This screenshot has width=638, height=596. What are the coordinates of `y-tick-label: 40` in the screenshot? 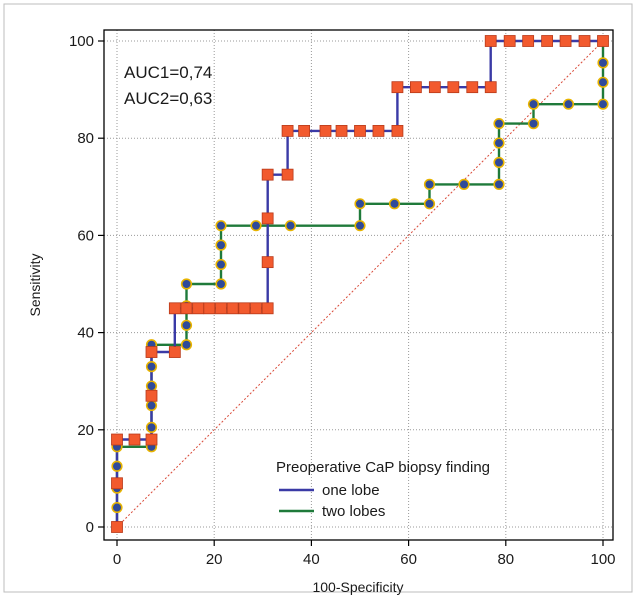 It's located at (85, 333).